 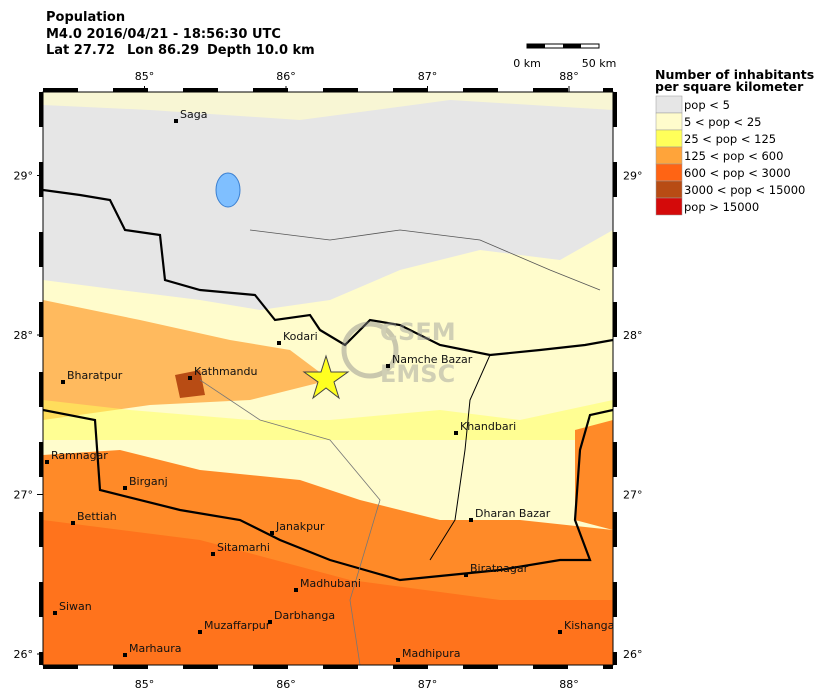 What do you see at coordinates (431, 653) in the screenshot?
I see `city-label: Madhipura` at bounding box center [431, 653].